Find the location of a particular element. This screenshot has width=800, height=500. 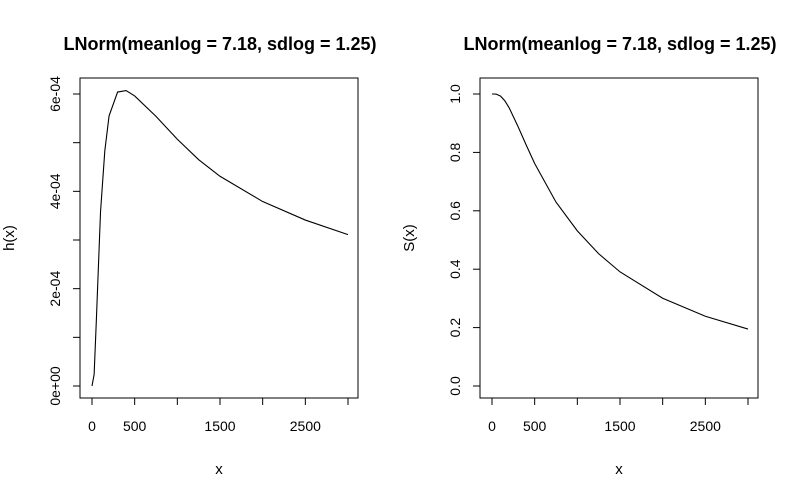

hazard-x-axis: 0 500 1500 2500 is located at coordinates (218, 415).